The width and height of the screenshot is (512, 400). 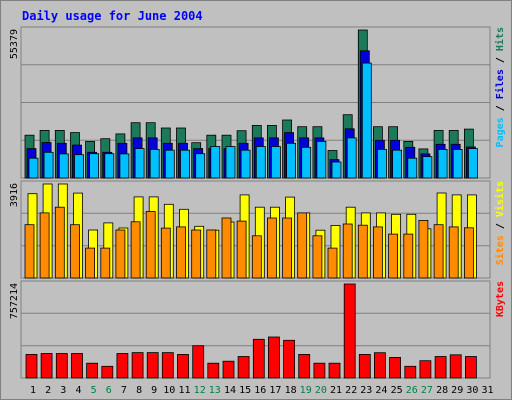 I want to click on x-tick-label: 26, so click(x=412, y=390).